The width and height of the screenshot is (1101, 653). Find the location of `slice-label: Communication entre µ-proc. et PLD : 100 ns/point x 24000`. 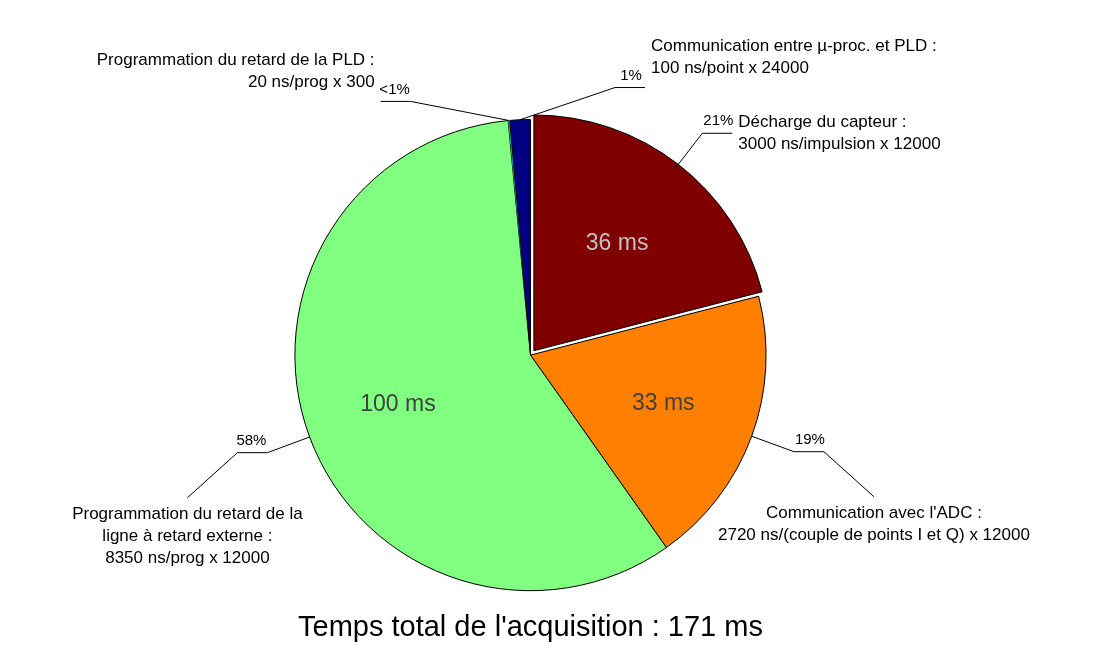

slice-label: Communication entre µ-proc. et PLD : 100 ns/point x 24000 is located at coordinates (794, 57).